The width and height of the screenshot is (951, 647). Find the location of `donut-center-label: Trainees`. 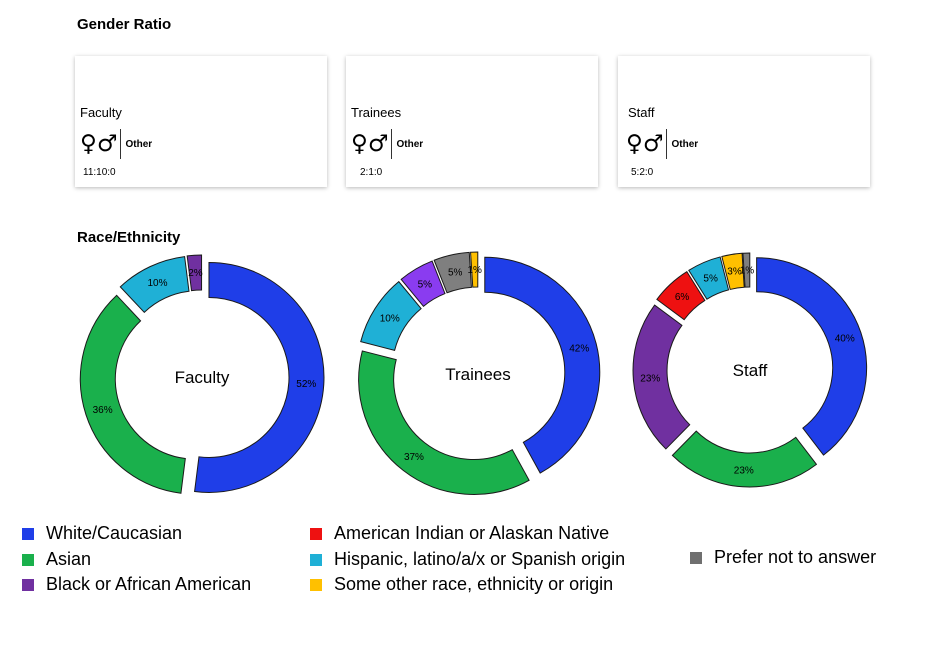

donut-center-label: Trainees is located at coordinates (478, 374).